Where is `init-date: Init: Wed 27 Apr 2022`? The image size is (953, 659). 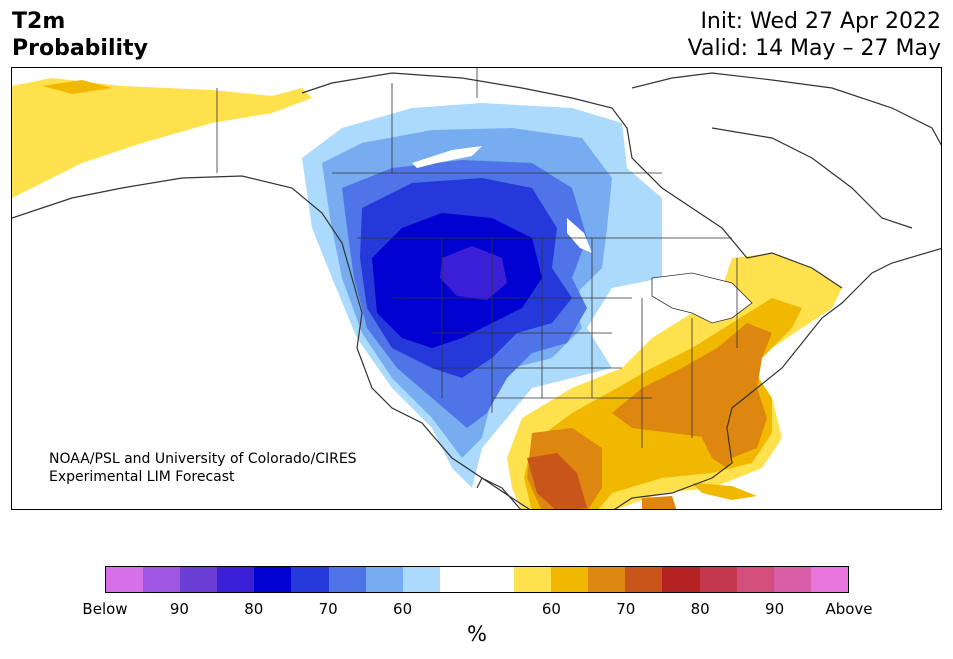
init-date: Init: Wed 27 Apr 2022 is located at coordinates (820, 21).